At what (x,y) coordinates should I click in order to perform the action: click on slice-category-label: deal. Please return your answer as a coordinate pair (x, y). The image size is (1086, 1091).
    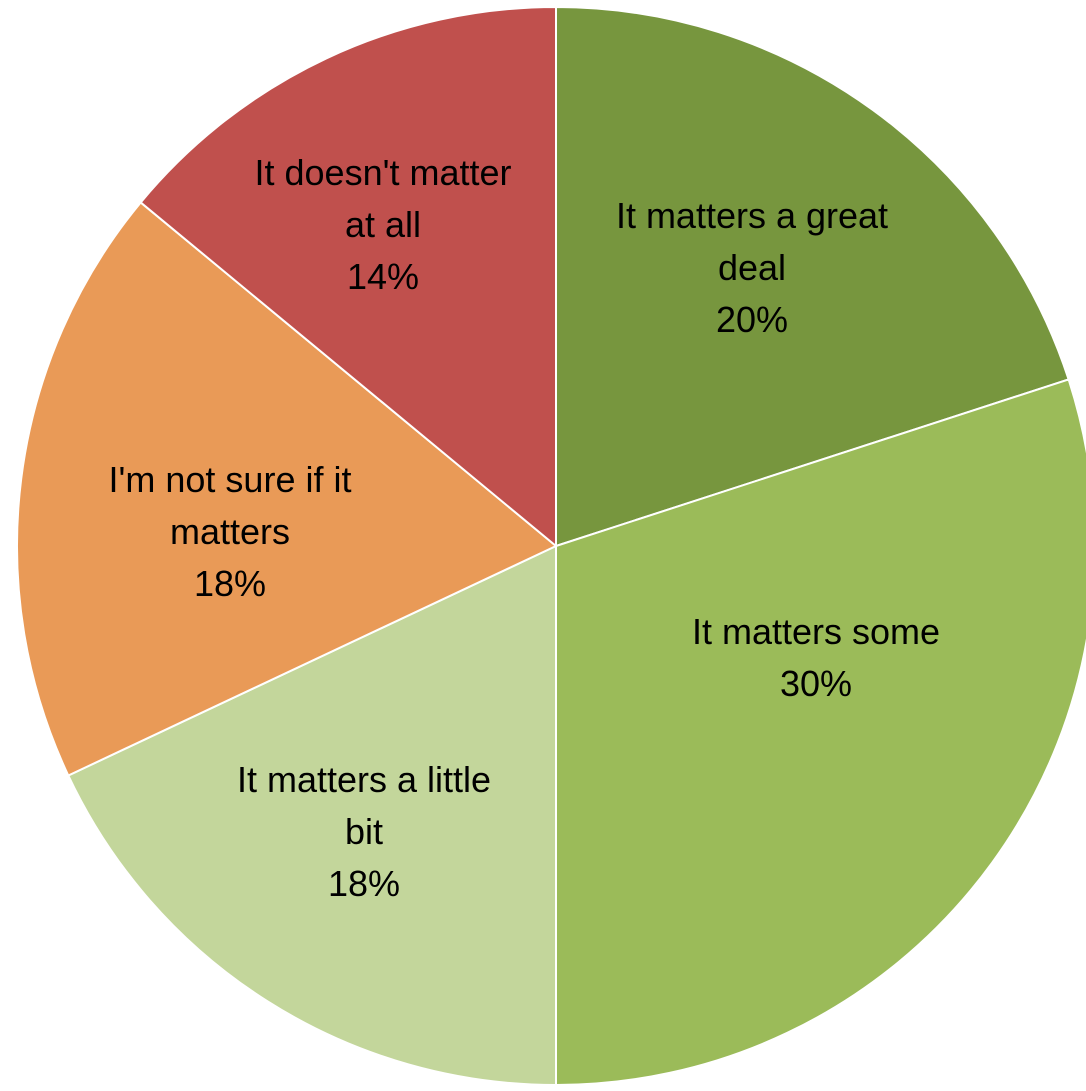
    Looking at the image, I should click on (752, 267).